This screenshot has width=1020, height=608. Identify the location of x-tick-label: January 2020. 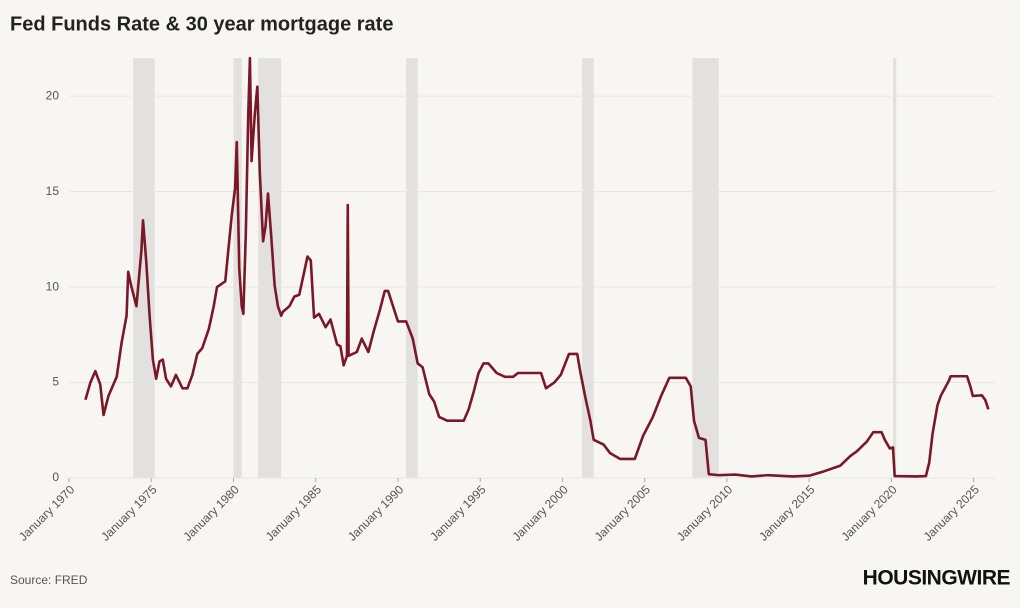
(869, 513).